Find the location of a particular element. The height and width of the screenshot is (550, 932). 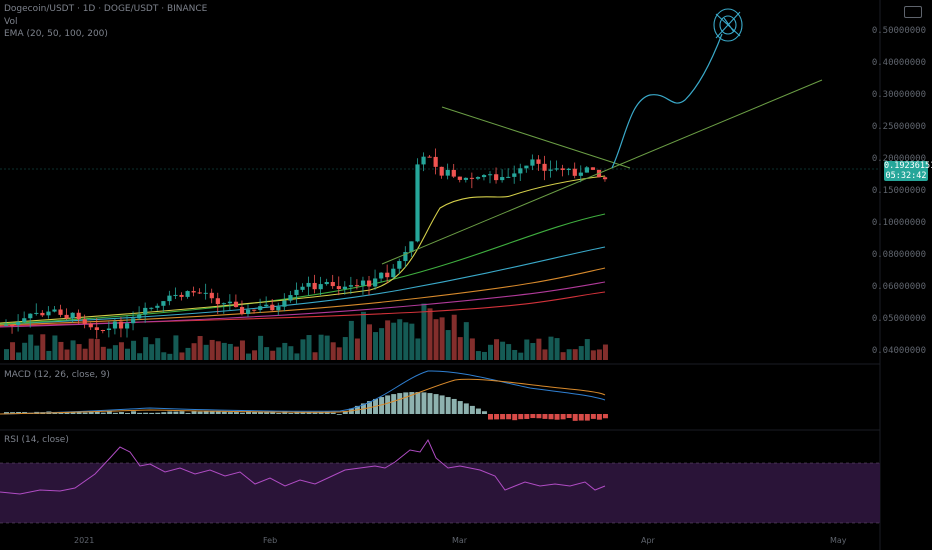

rsi-band is located at coordinates (440, 493).